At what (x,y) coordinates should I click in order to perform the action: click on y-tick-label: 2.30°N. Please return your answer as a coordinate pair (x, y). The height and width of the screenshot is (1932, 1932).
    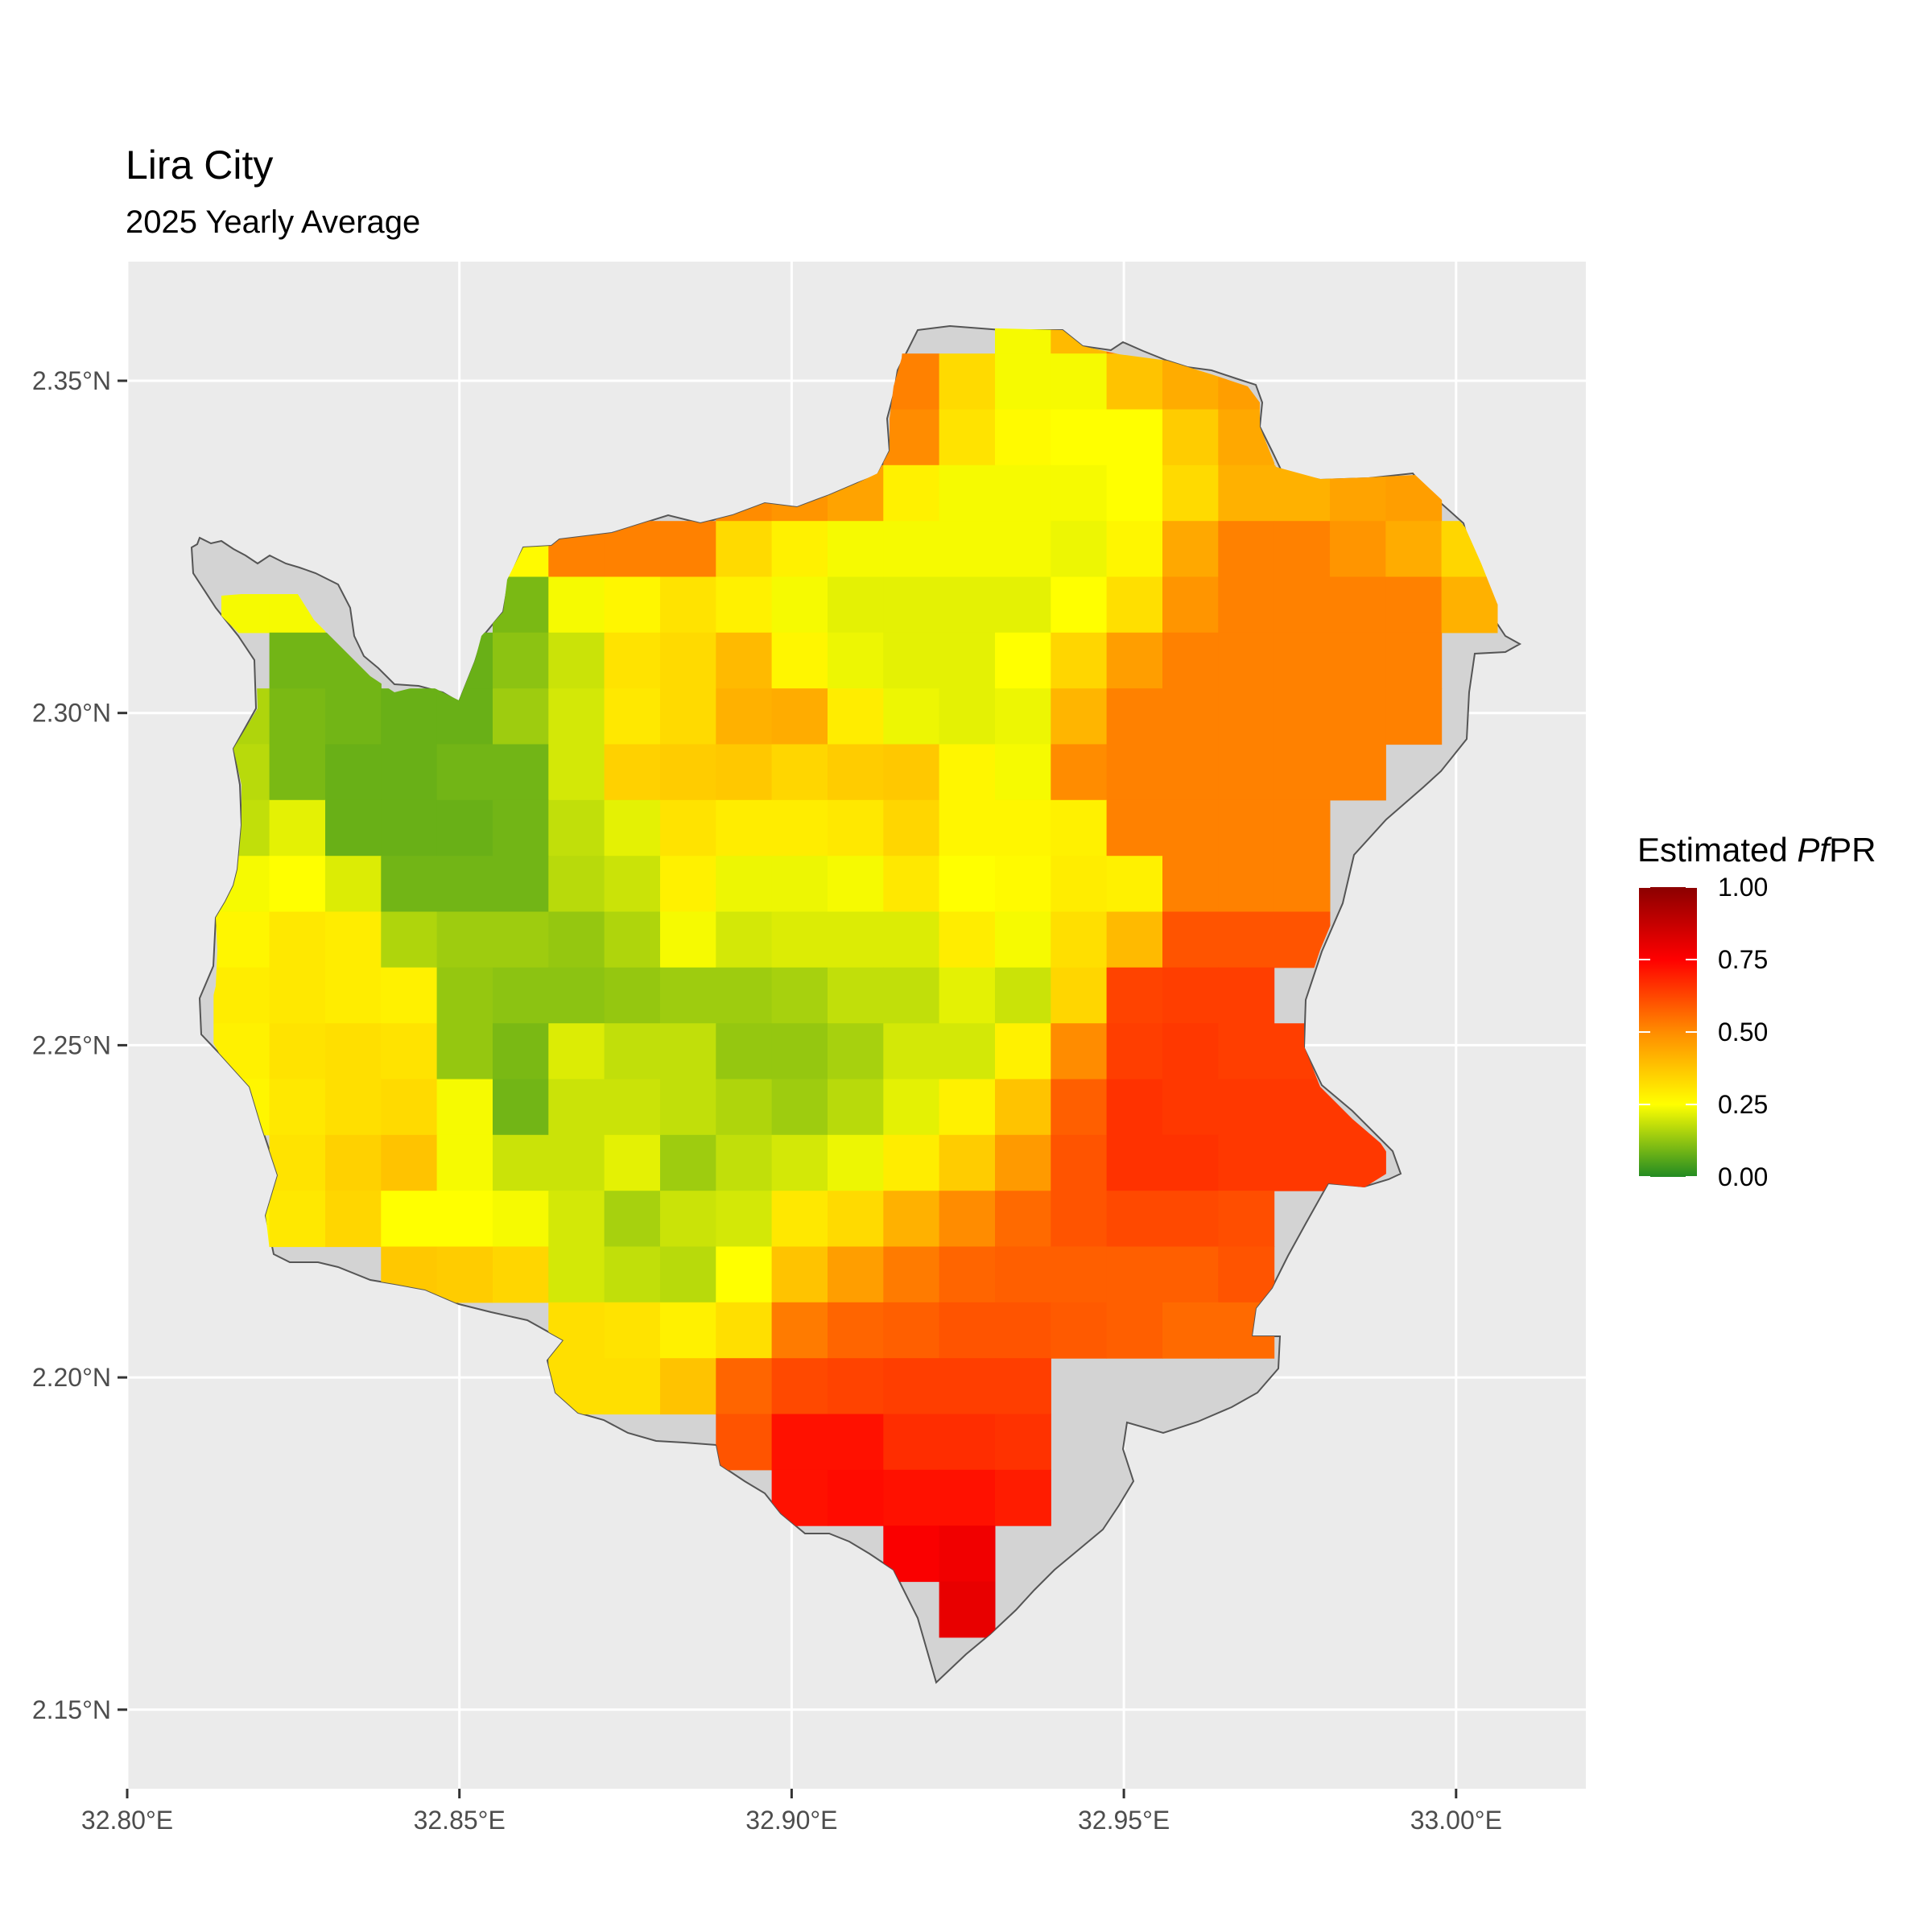
    Looking at the image, I should click on (71, 713).